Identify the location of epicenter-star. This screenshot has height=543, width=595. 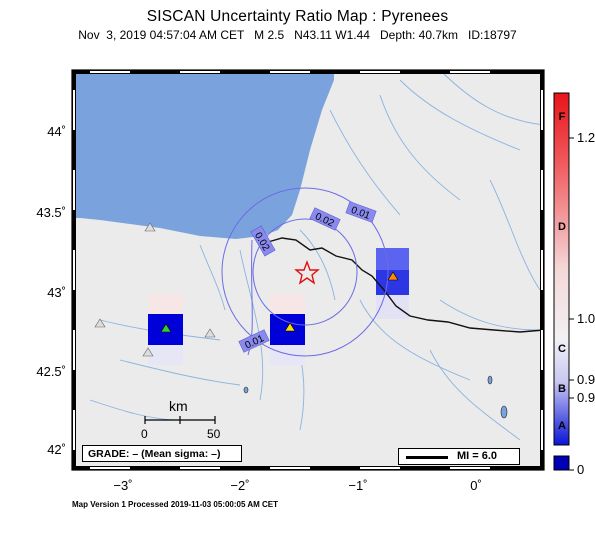
(307, 272).